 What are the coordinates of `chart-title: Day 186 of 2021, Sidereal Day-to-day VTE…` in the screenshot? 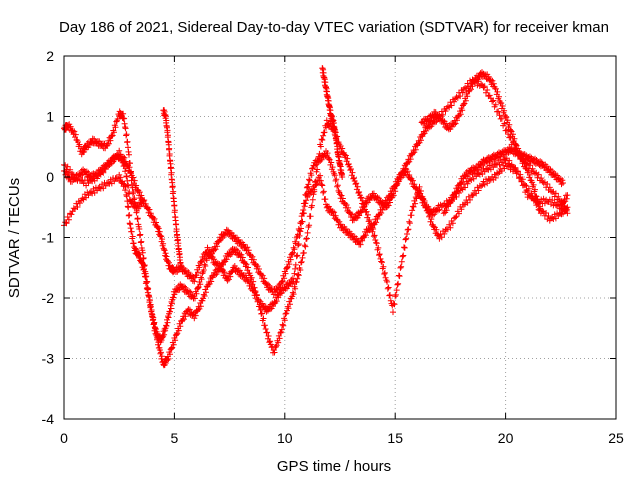 It's located at (334, 27).